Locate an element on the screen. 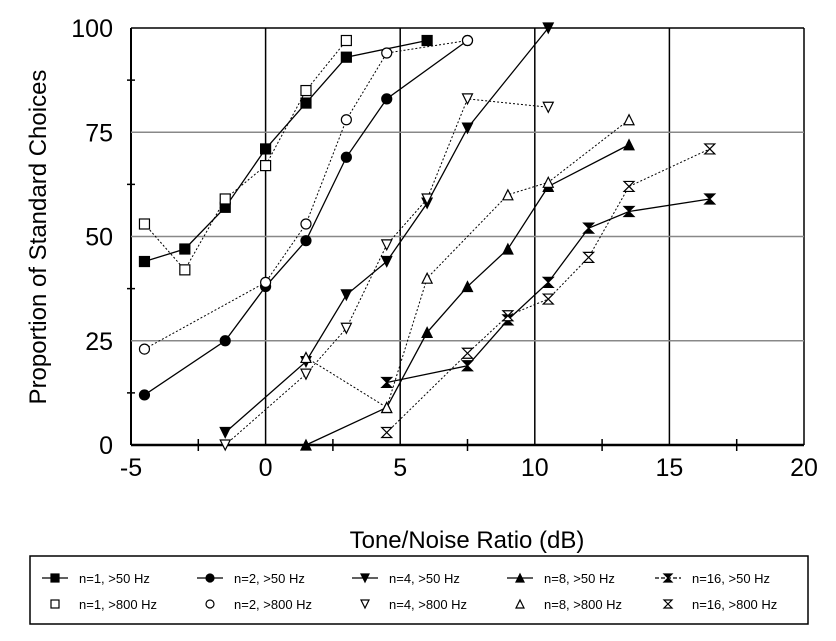 The width and height of the screenshot is (836, 641). series-n-16-50-hz is located at coordinates (548, 291).